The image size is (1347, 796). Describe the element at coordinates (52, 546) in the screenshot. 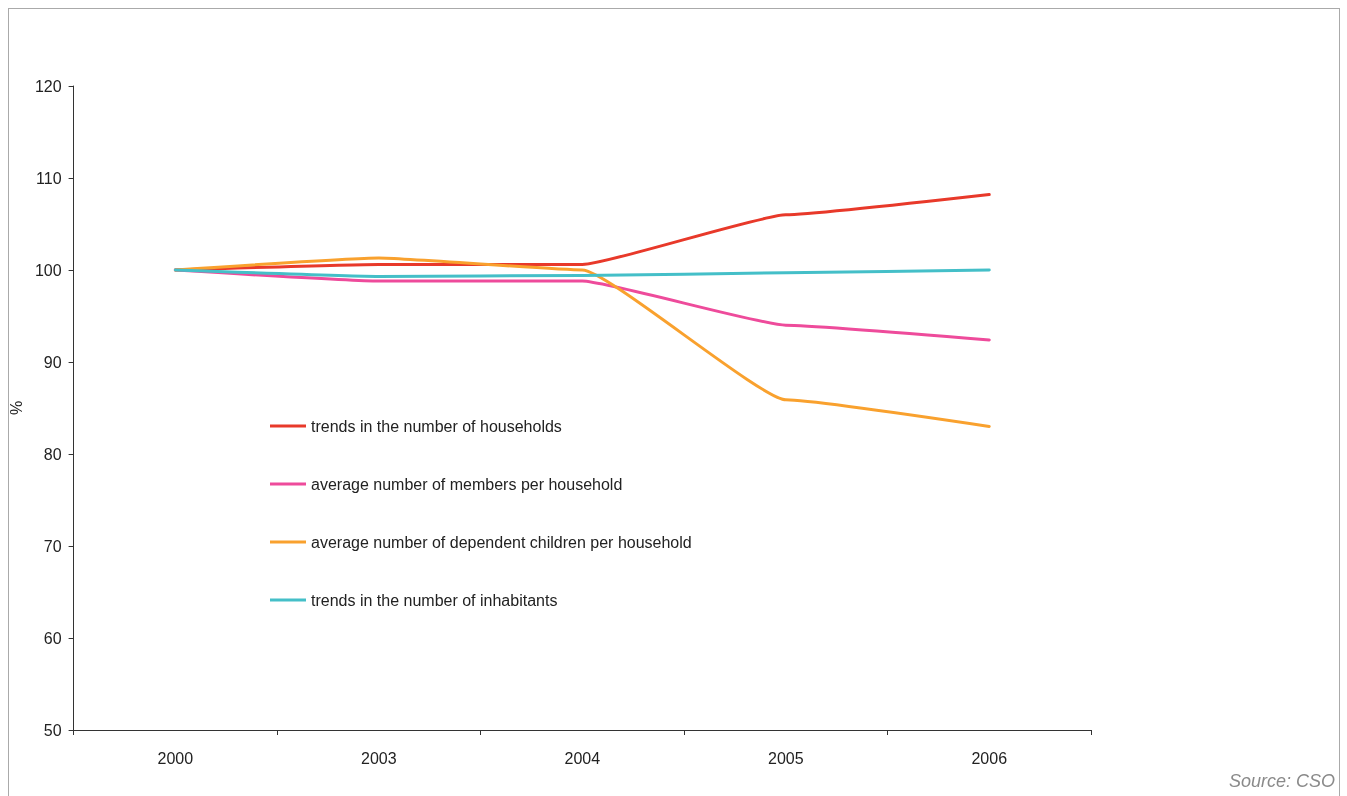

I see `y-tick-label: 70` at that location.